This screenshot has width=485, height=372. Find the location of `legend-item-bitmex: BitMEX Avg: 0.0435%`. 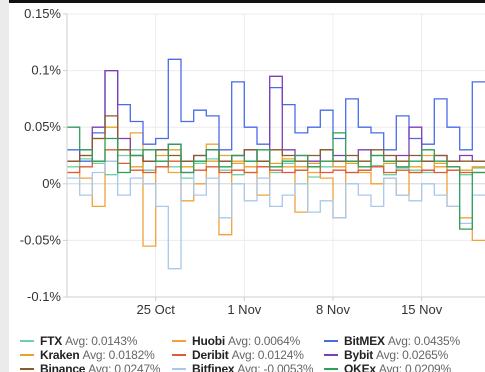

legend-item-bitmex: BitMEX Avg: 0.0435% is located at coordinates (392, 341).